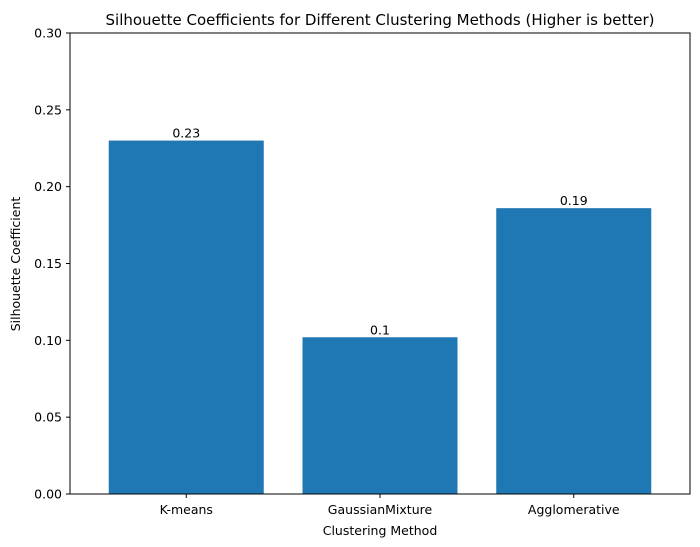  What do you see at coordinates (380, 530) in the screenshot?
I see `x-axis-label: Clustering Method` at bounding box center [380, 530].